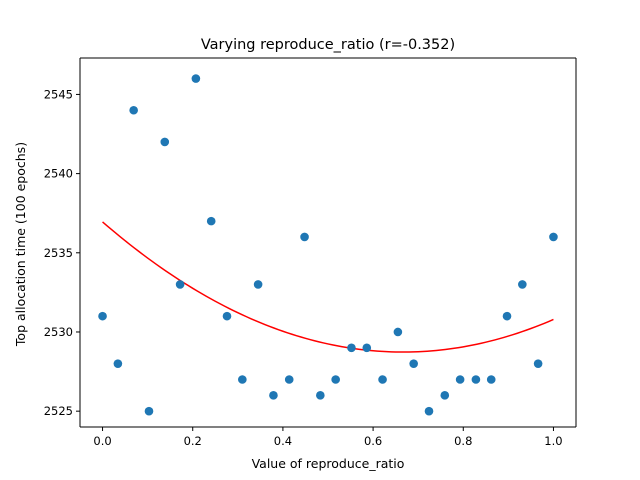 This screenshot has width=640, height=480. I want to click on x-axis-ticks: 0.0 0.2 0.4 0.6 0.8 1.0, so click(328, 437).